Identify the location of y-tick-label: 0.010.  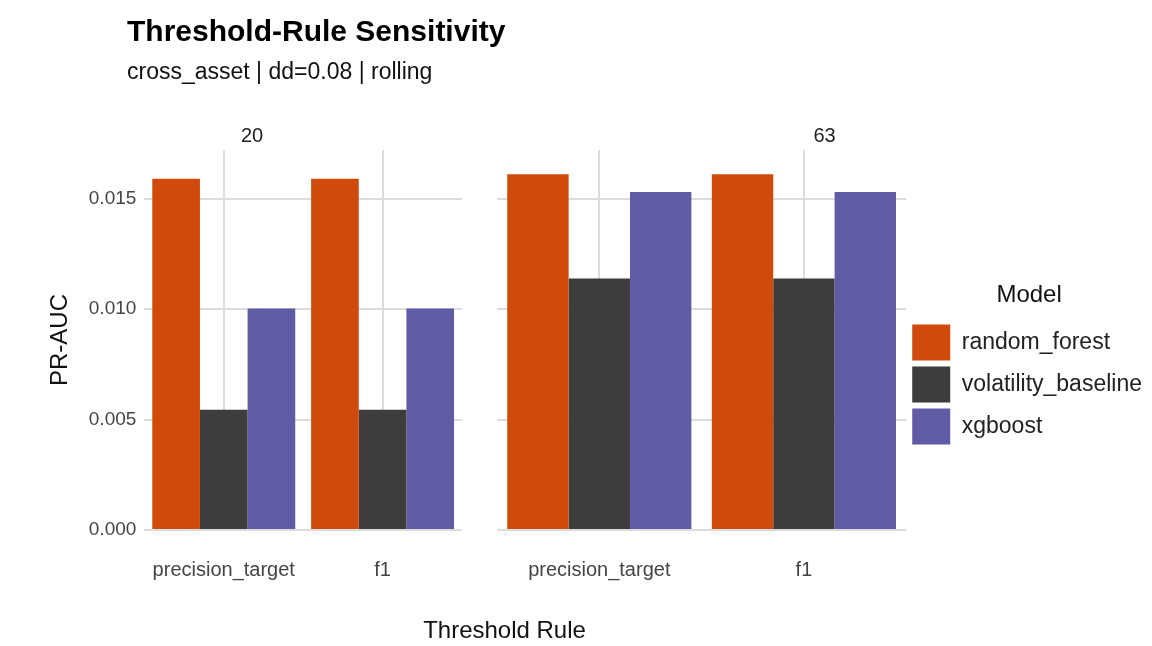
(112, 308).